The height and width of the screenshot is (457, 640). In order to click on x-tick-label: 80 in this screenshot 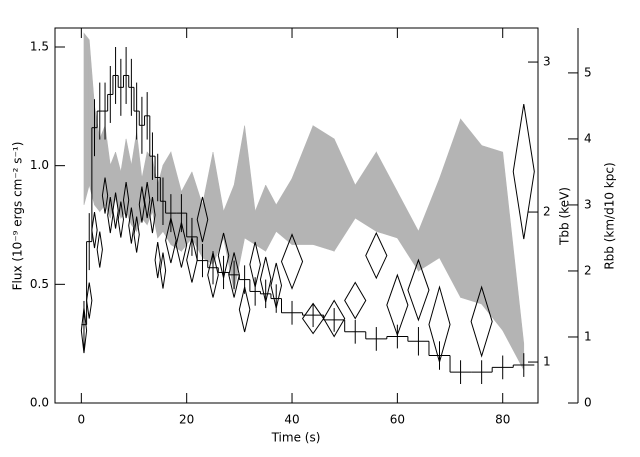, I will do `click(502, 420)`.